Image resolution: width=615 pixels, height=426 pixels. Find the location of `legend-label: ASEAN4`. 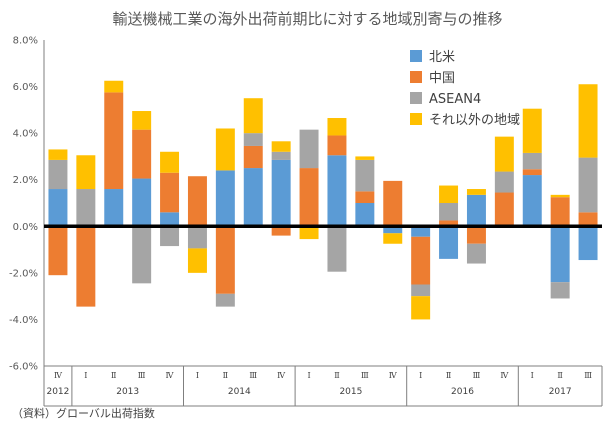

legend-label: ASEAN4 is located at coordinates (455, 99).